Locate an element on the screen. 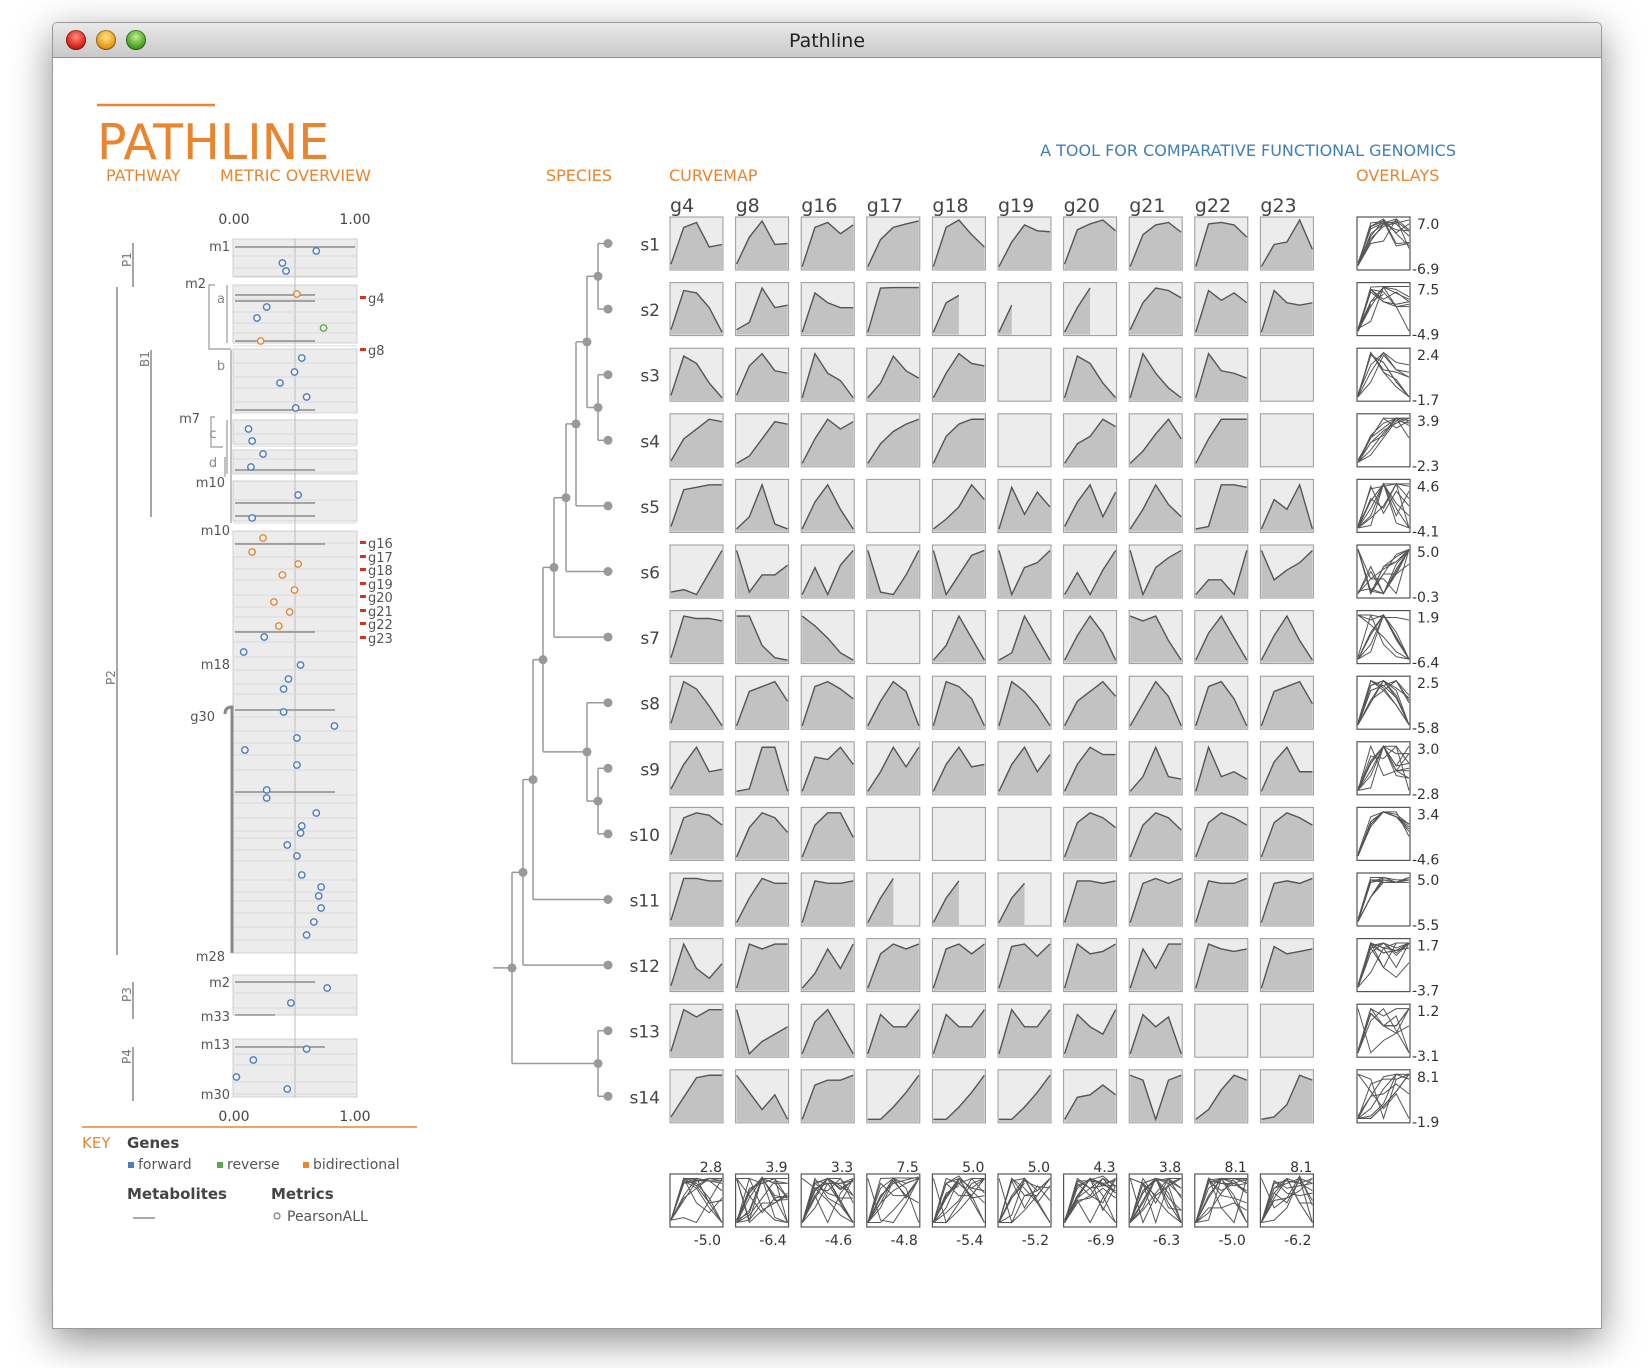 The image size is (1652, 1368). gene-label: g30 is located at coordinates (202, 717).